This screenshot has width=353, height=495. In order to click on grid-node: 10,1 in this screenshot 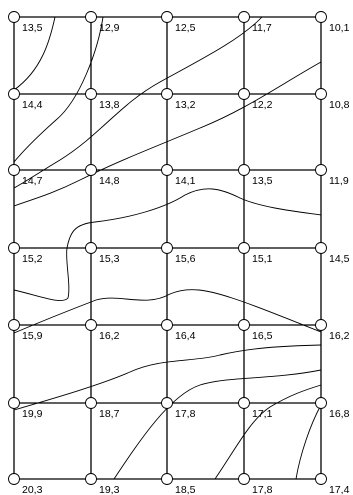, I will do `click(332, 22)`.